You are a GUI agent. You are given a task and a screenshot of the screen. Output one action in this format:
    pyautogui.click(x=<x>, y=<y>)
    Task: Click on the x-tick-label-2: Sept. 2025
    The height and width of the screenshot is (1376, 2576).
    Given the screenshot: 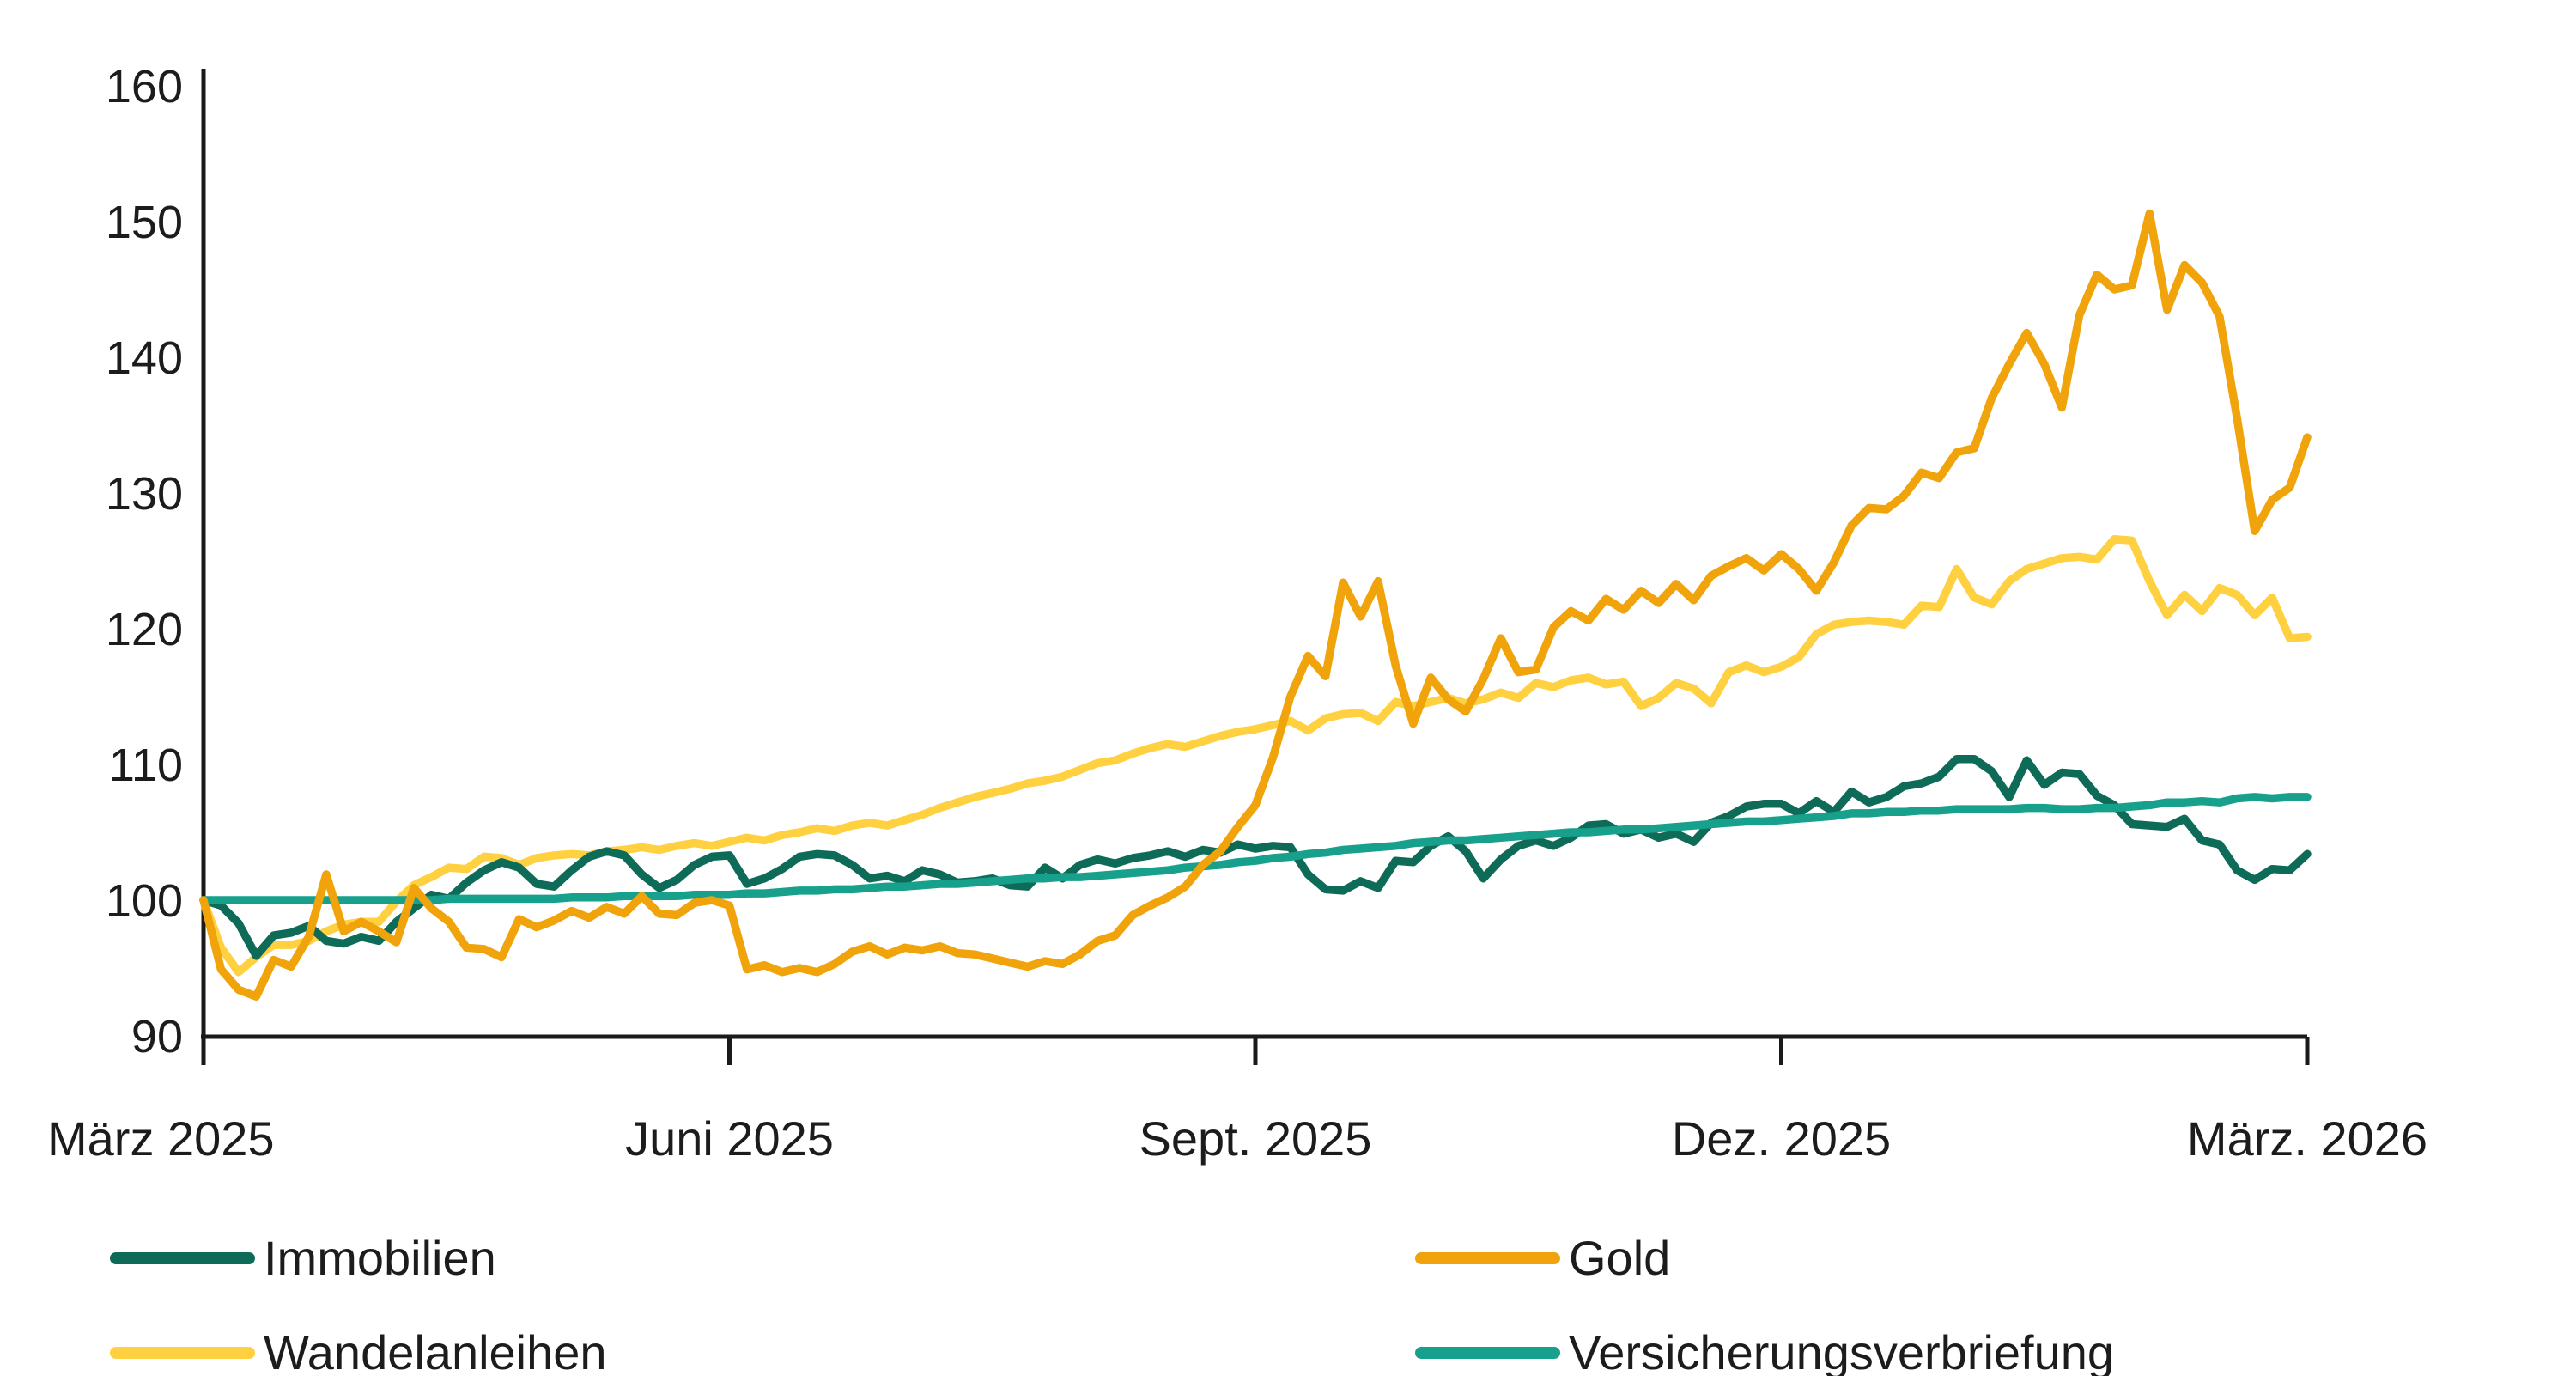 What is the action you would take?
    pyautogui.click(x=1255, y=1138)
    